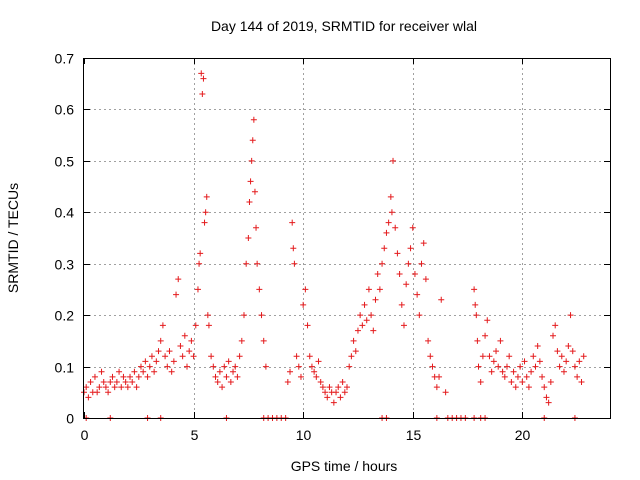  What do you see at coordinates (304, 435) in the screenshot?
I see `x-tick-label: 10` at bounding box center [304, 435].